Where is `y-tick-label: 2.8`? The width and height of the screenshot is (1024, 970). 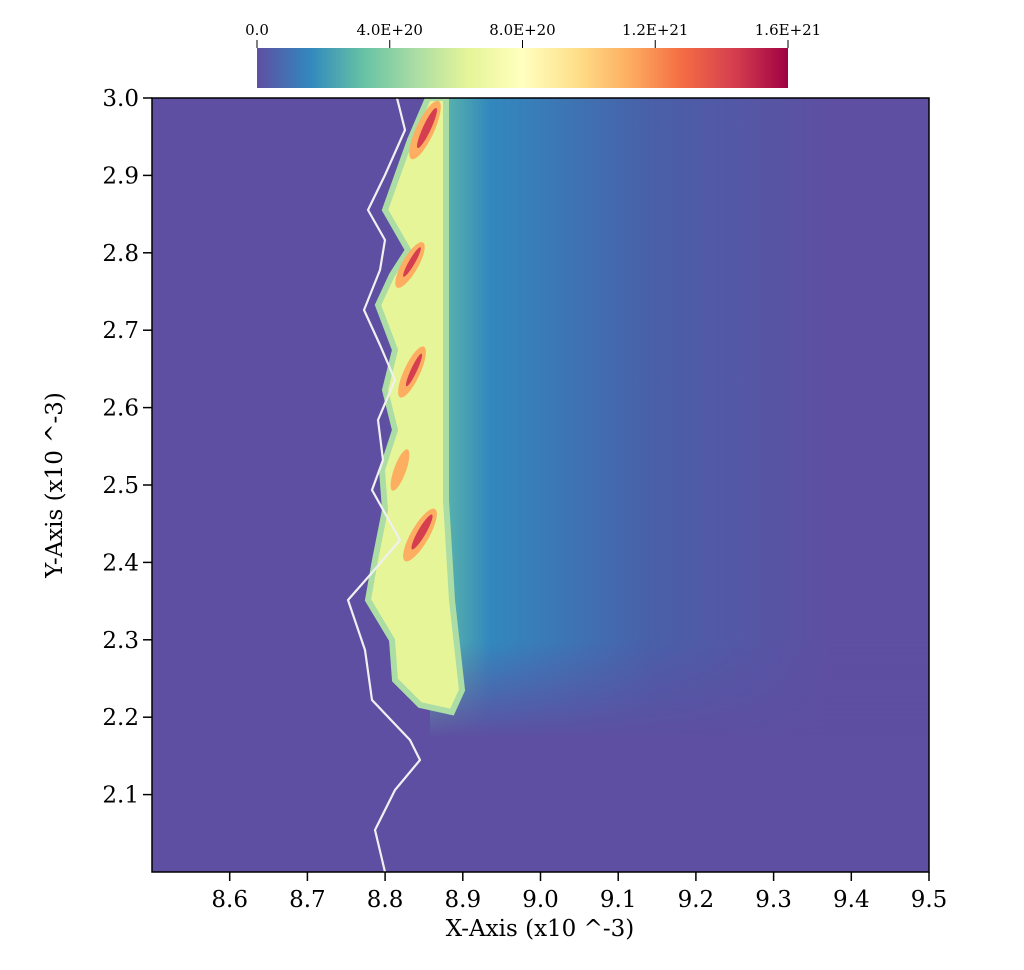 y-tick-label: 2.8 is located at coordinates (120, 254).